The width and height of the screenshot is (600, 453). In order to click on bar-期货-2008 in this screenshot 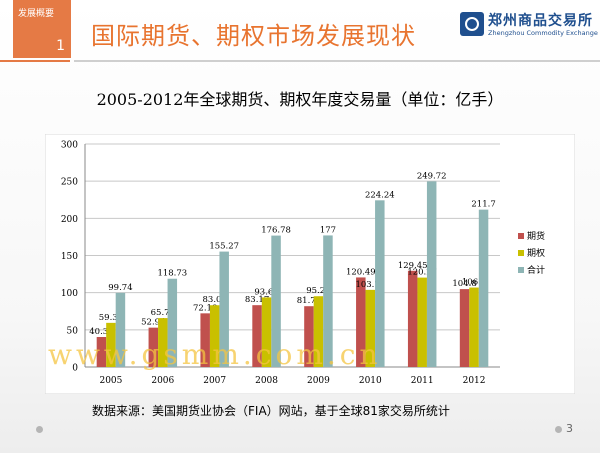, I will do `click(257, 336)`.